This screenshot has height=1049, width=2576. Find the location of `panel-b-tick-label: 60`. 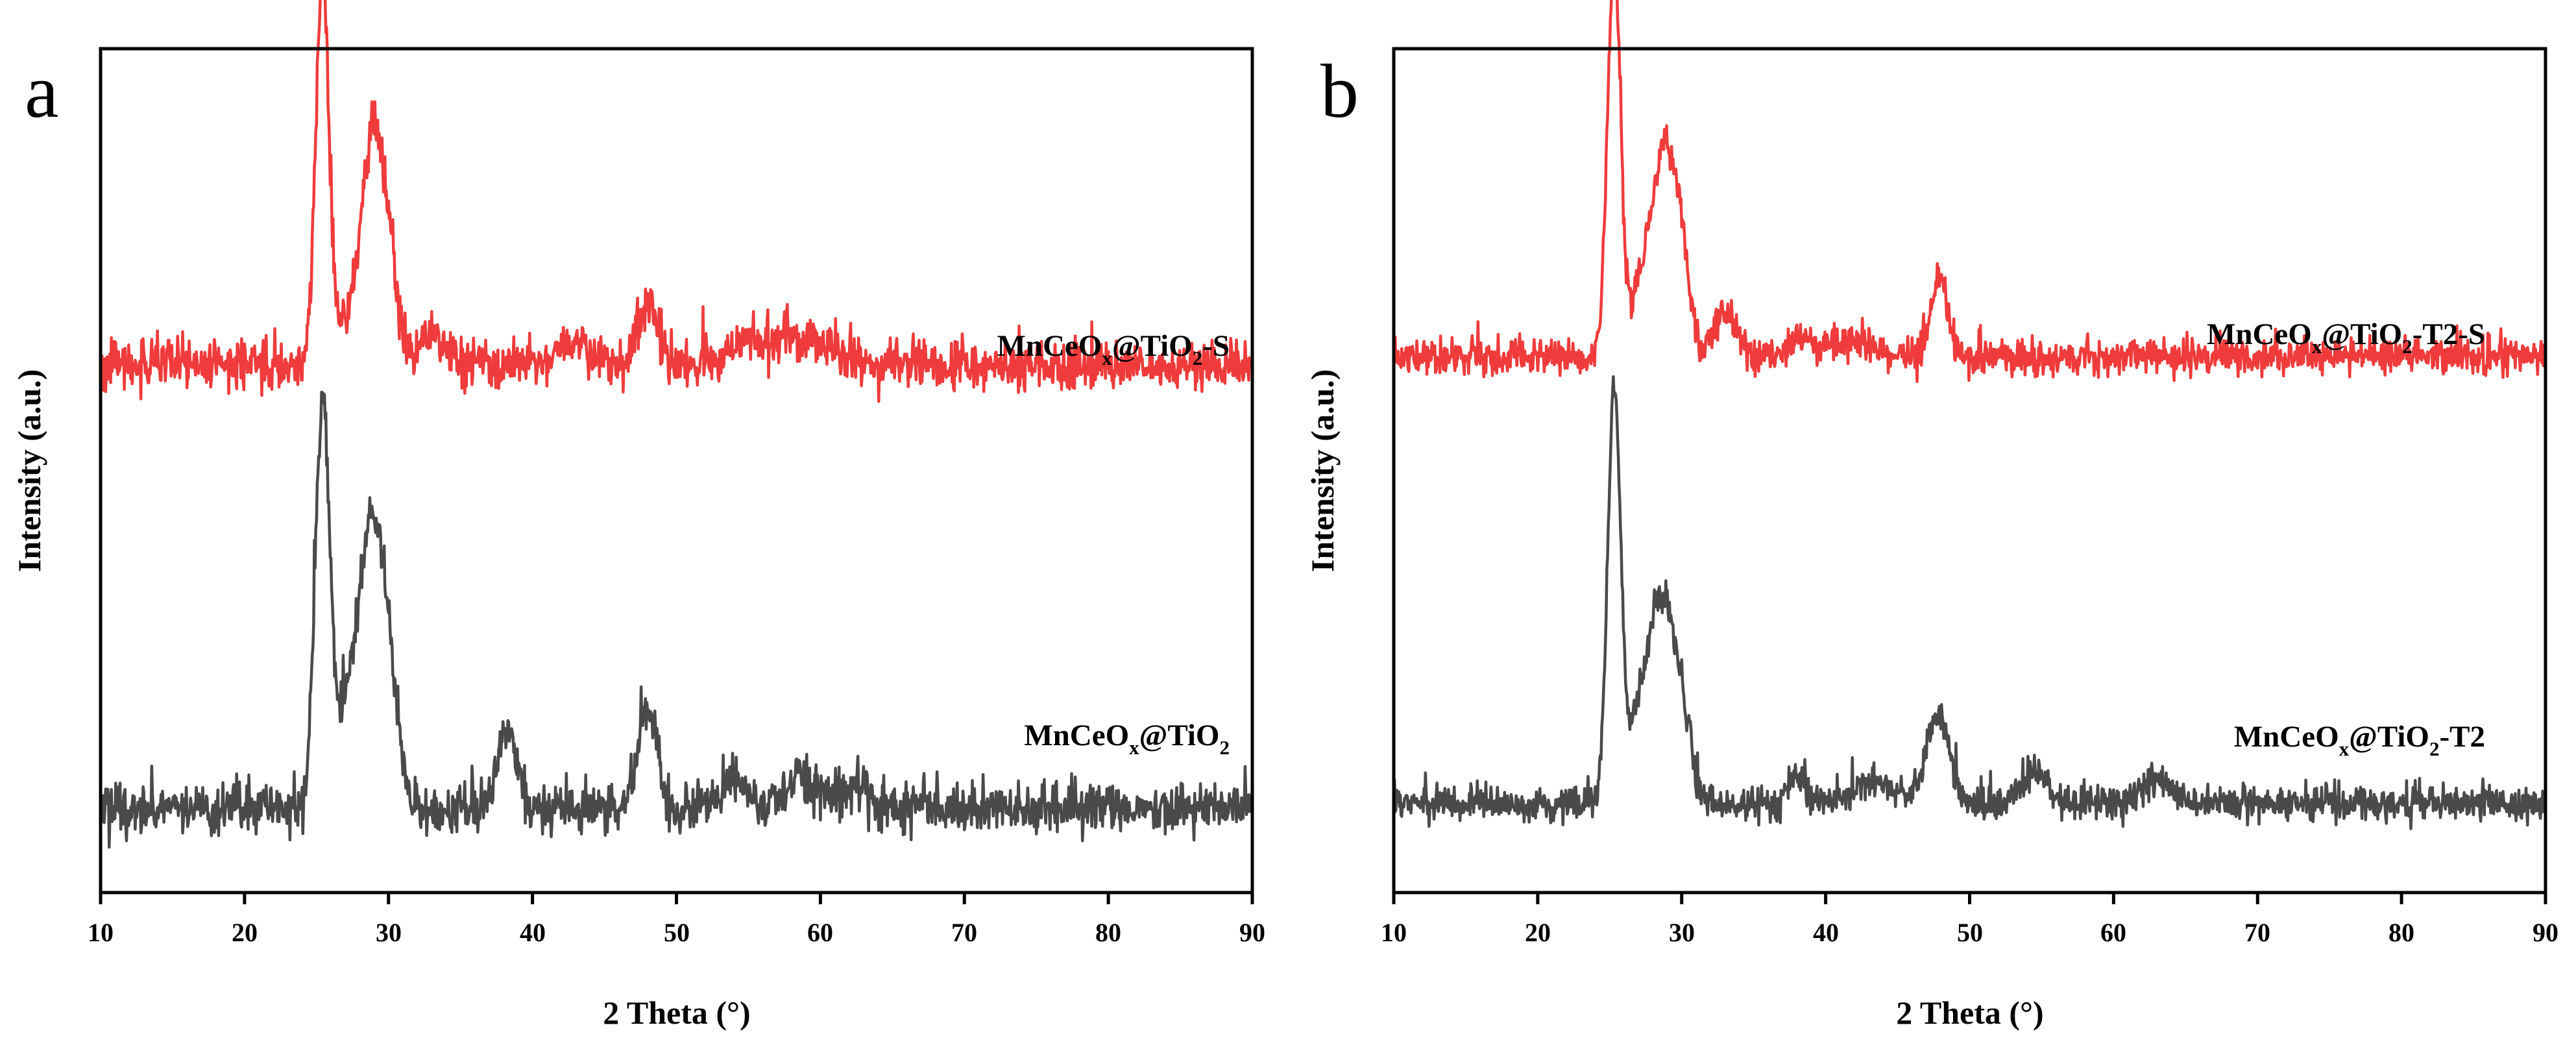

panel-b-tick-label: 60 is located at coordinates (2113, 932).